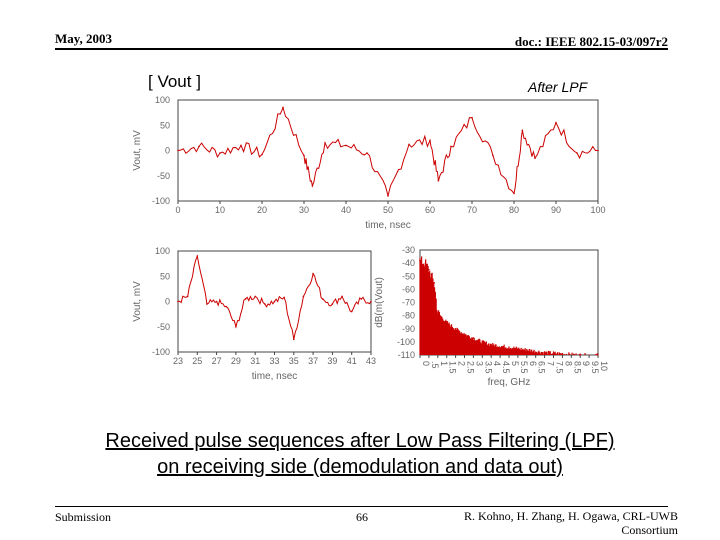 The width and height of the screenshot is (720, 540). Describe the element at coordinates (163, 327) in the screenshot. I see `bl-y-tick: -50` at that location.